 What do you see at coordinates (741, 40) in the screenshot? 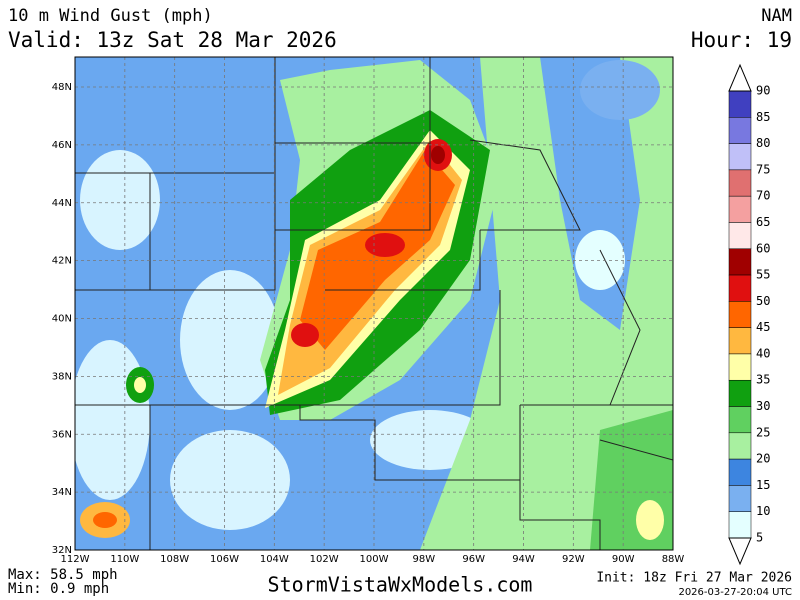
I see `forecast-hour: Hour: 19` at bounding box center [741, 40].